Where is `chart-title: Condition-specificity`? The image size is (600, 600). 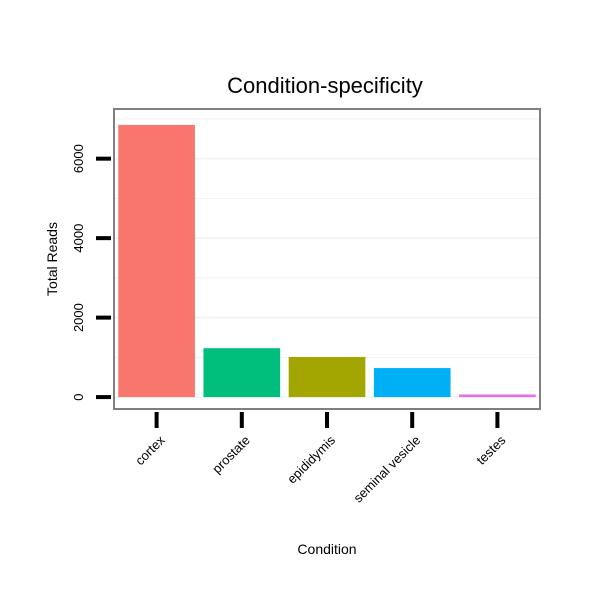
chart-title: Condition-specificity is located at coordinates (325, 85).